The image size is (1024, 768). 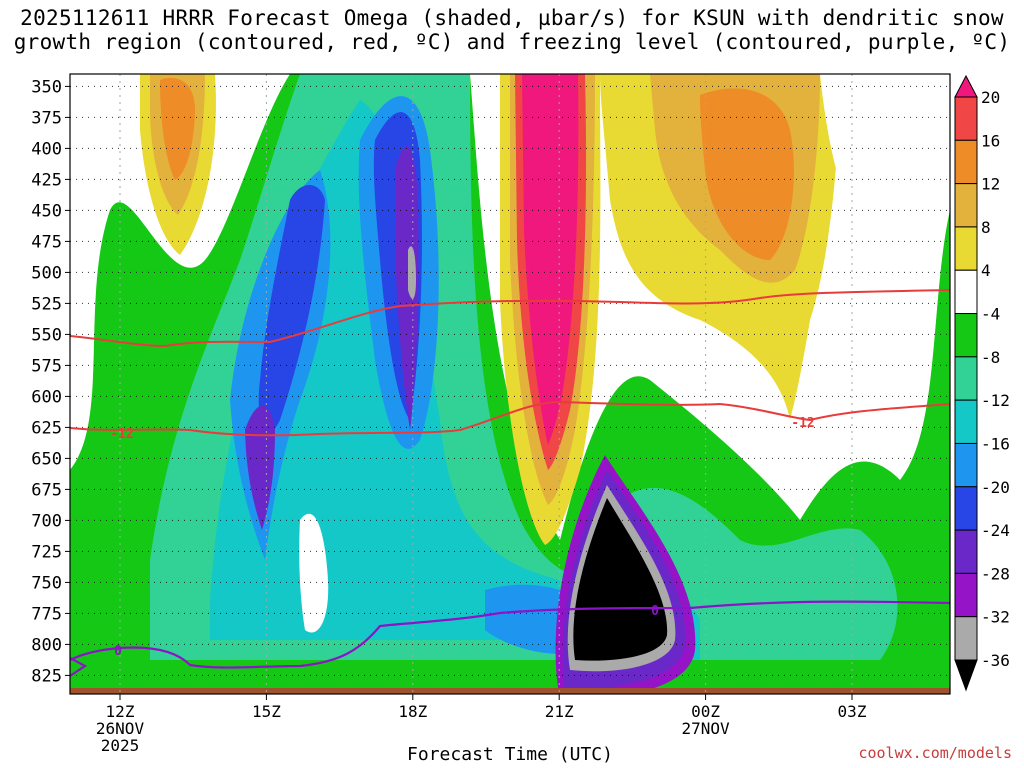 I want to click on y-tick-label: 375, so click(x=46, y=118).